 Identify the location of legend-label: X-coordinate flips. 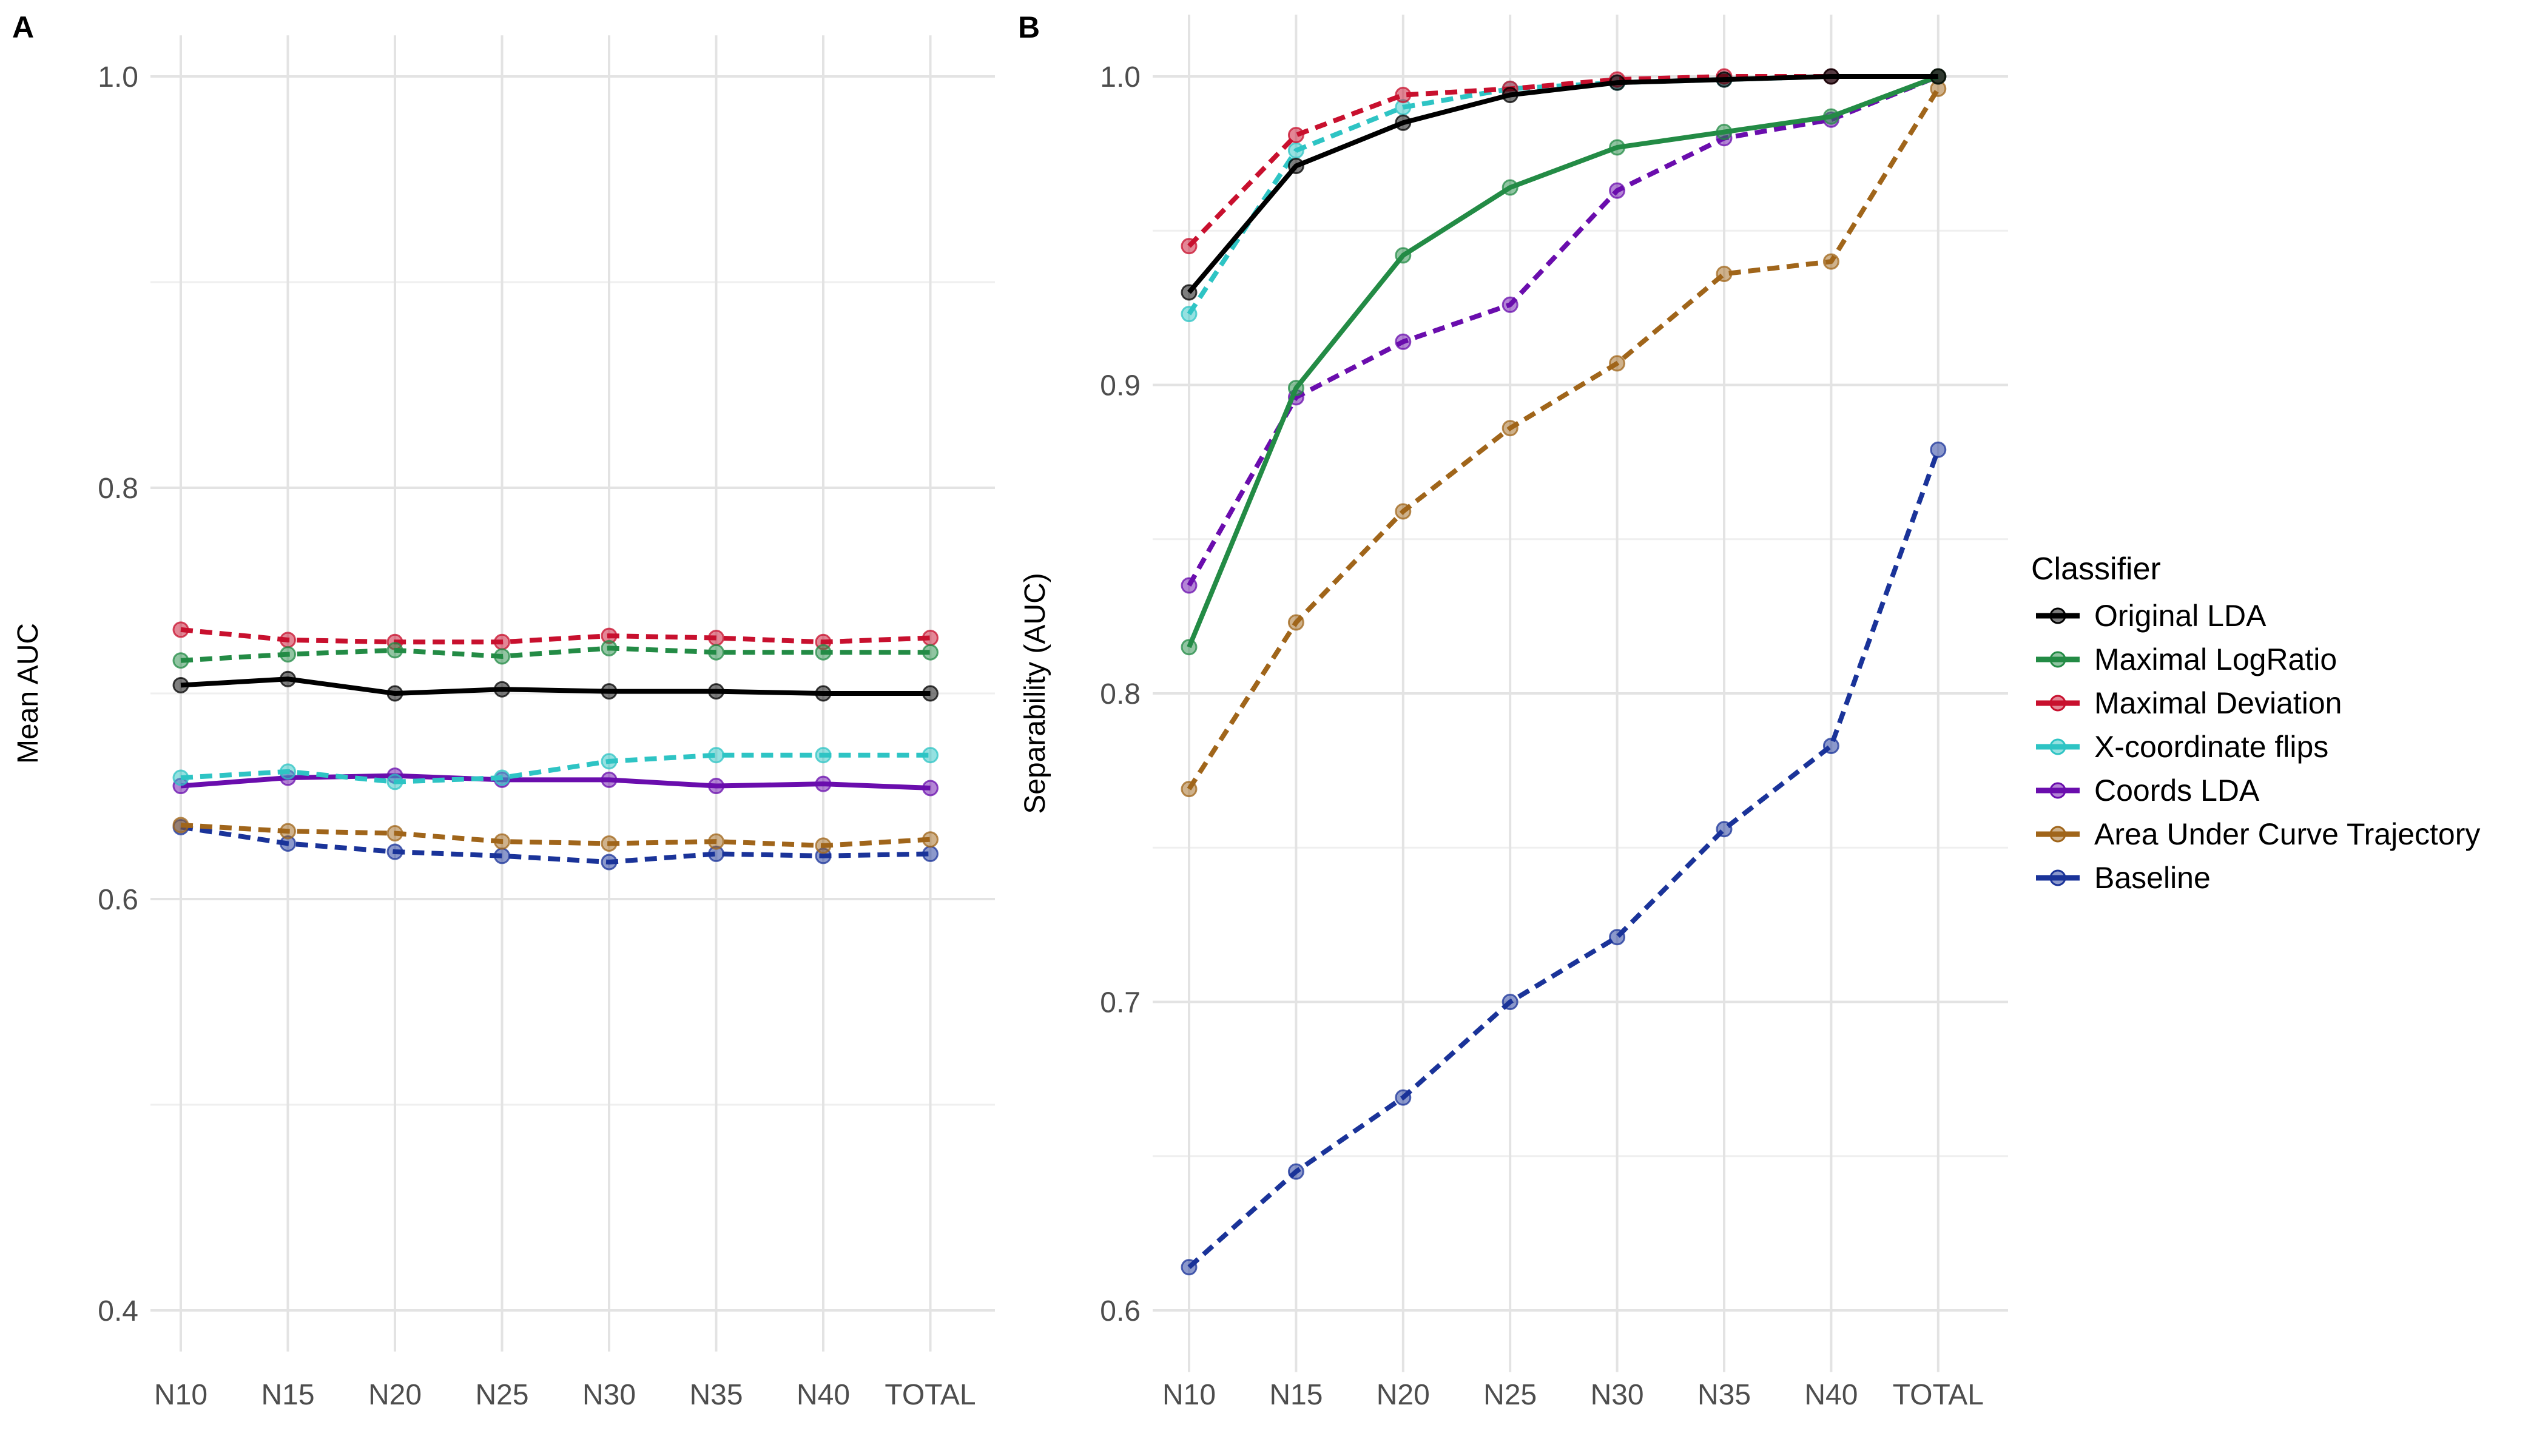
(2211, 747).